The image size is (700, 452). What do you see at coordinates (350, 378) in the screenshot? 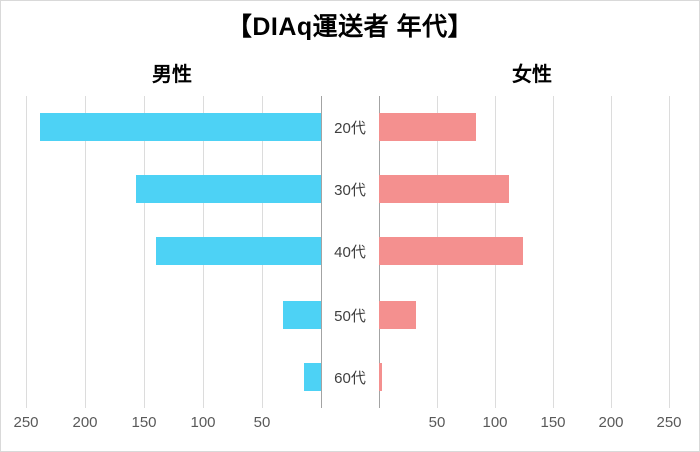
I see `category-label-60代: 60代` at bounding box center [350, 378].